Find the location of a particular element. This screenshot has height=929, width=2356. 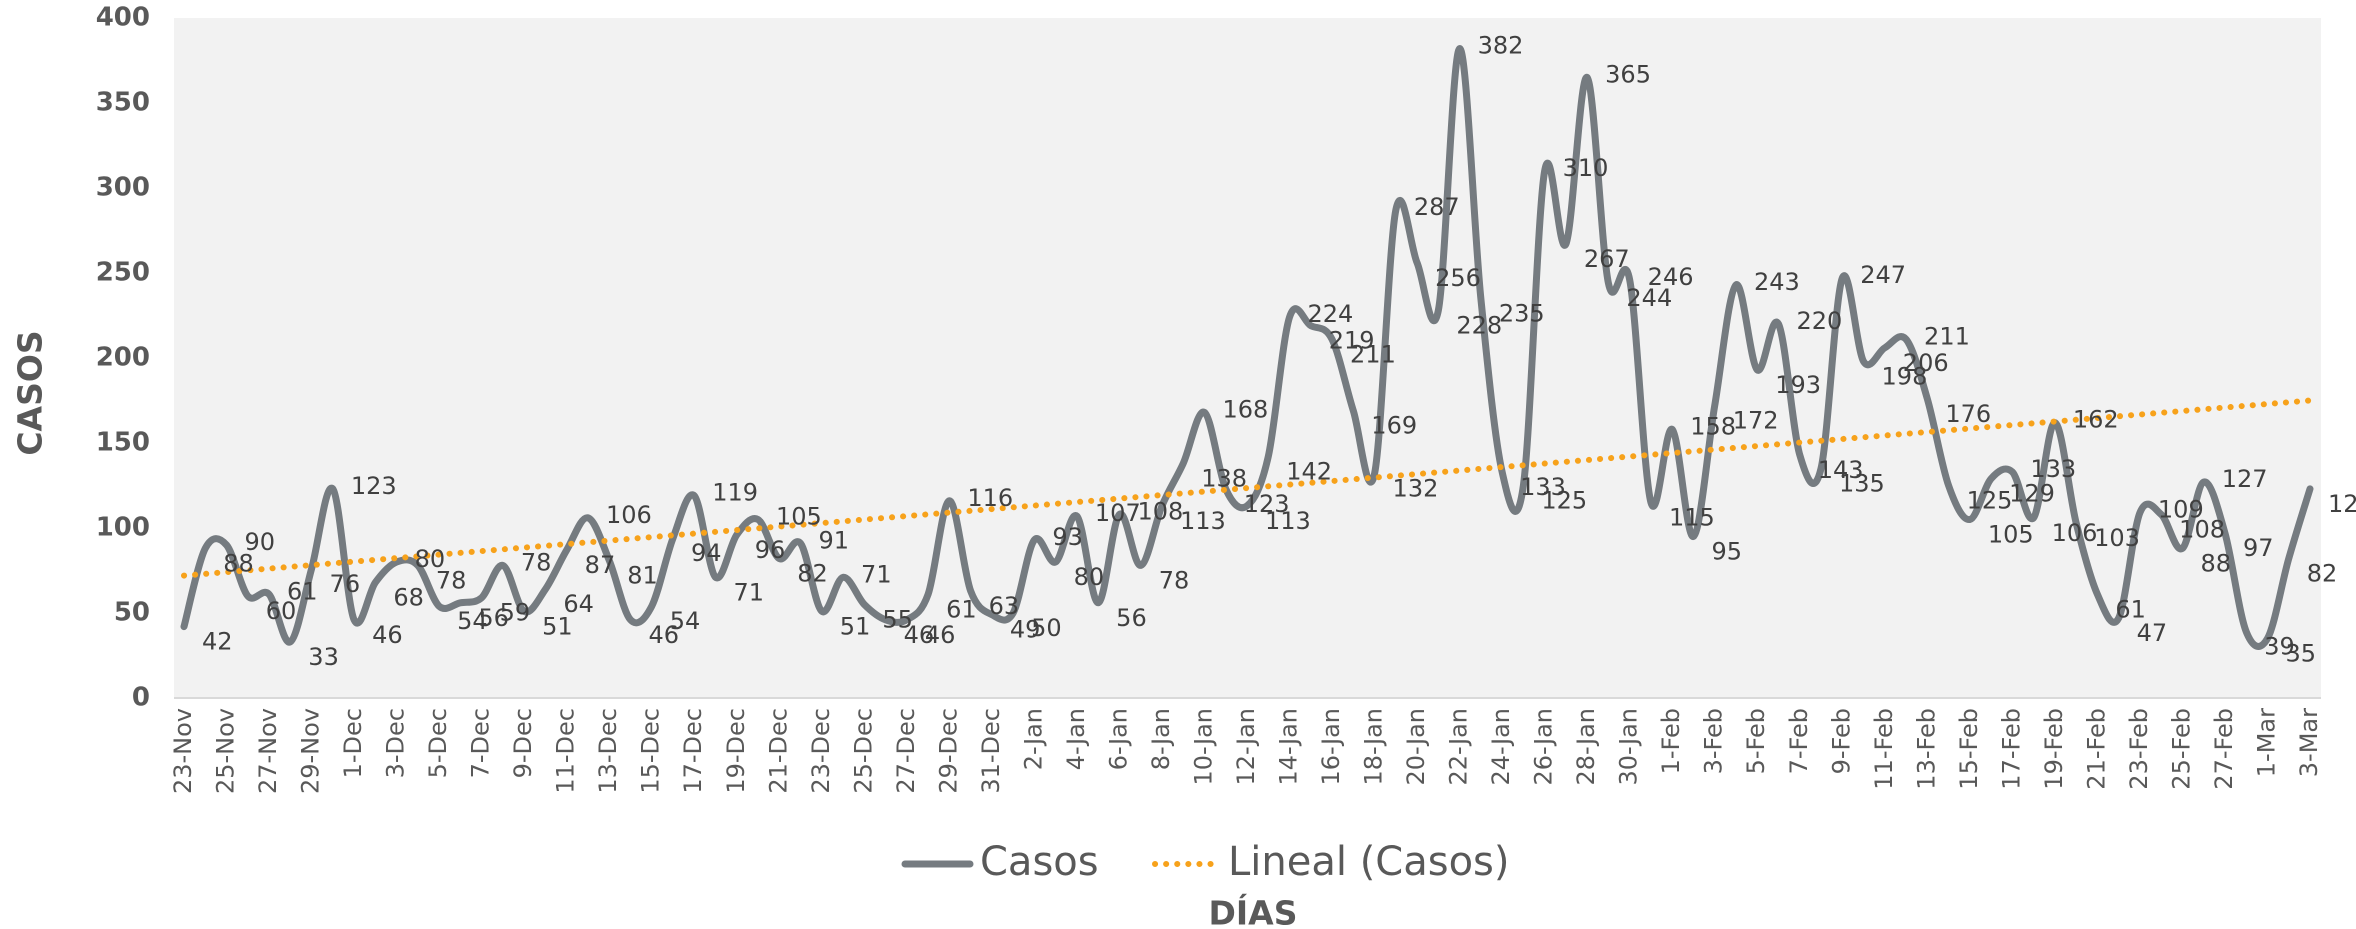

data-label: 115 is located at coordinates (1692, 518).